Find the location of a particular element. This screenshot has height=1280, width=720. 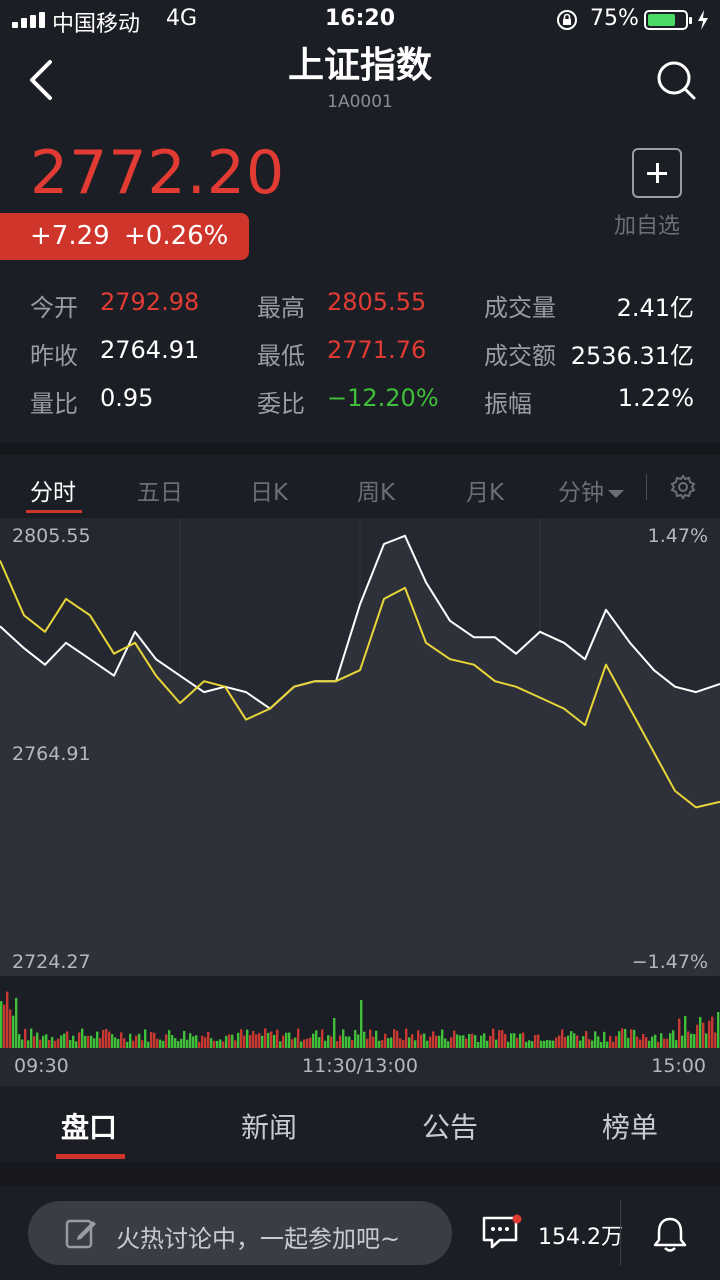

amplitude-value: 1.22% is located at coordinates (655, 398).